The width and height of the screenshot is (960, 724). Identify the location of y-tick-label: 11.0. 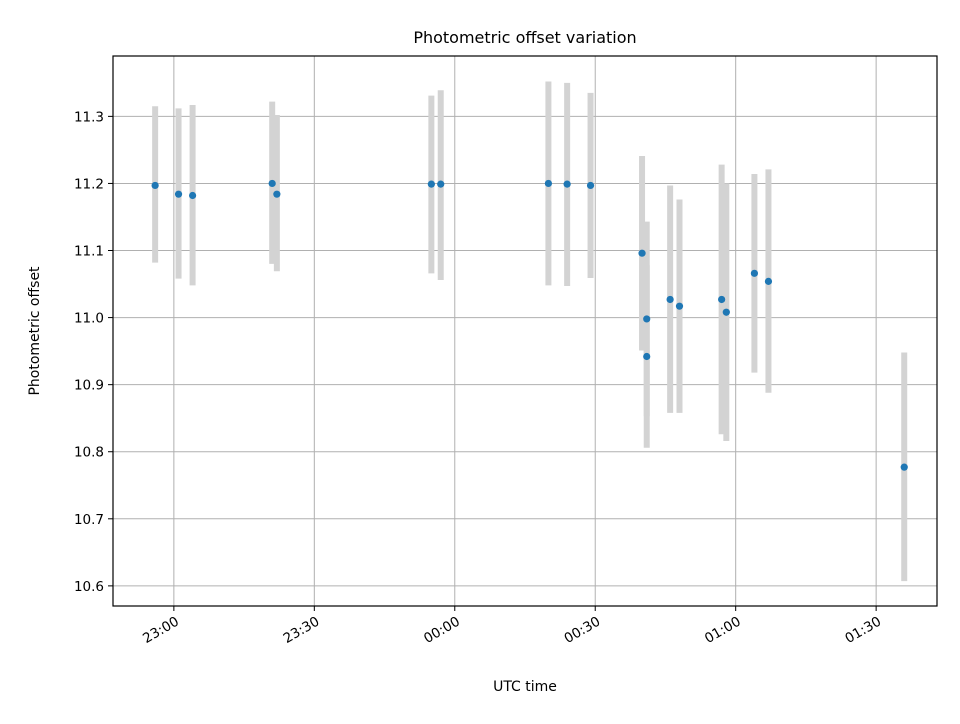
(89, 319).